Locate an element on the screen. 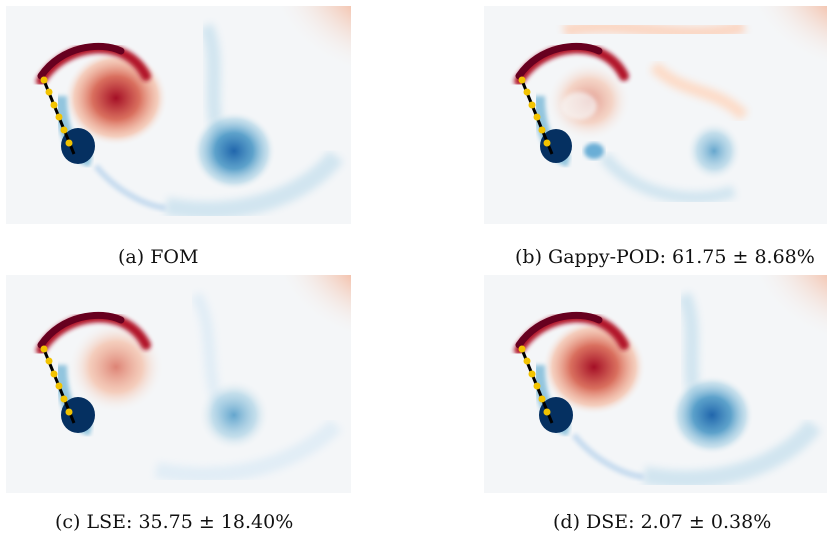  caption-gappy-pod: (b) Gappy-POD: 61.75 ± 8.68% is located at coordinates (665, 257).